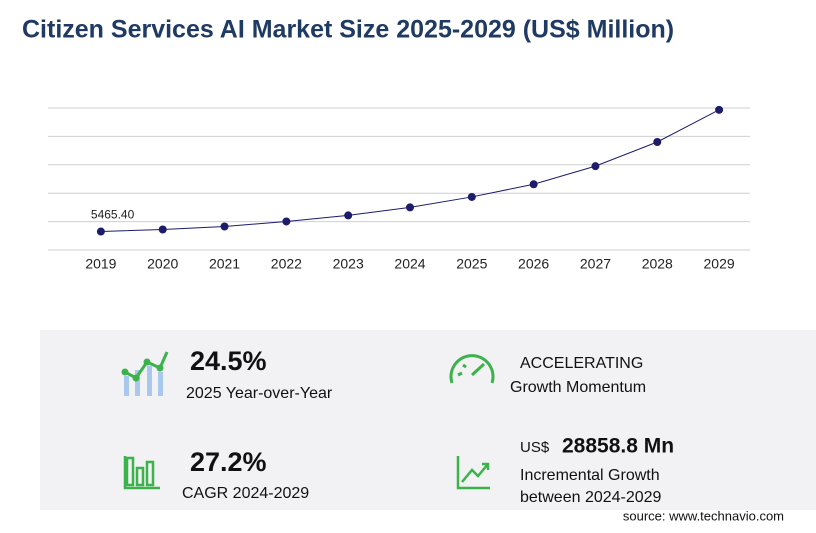 The width and height of the screenshot is (816, 533). I want to click on x-tick-label: 2026, so click(533, 264).